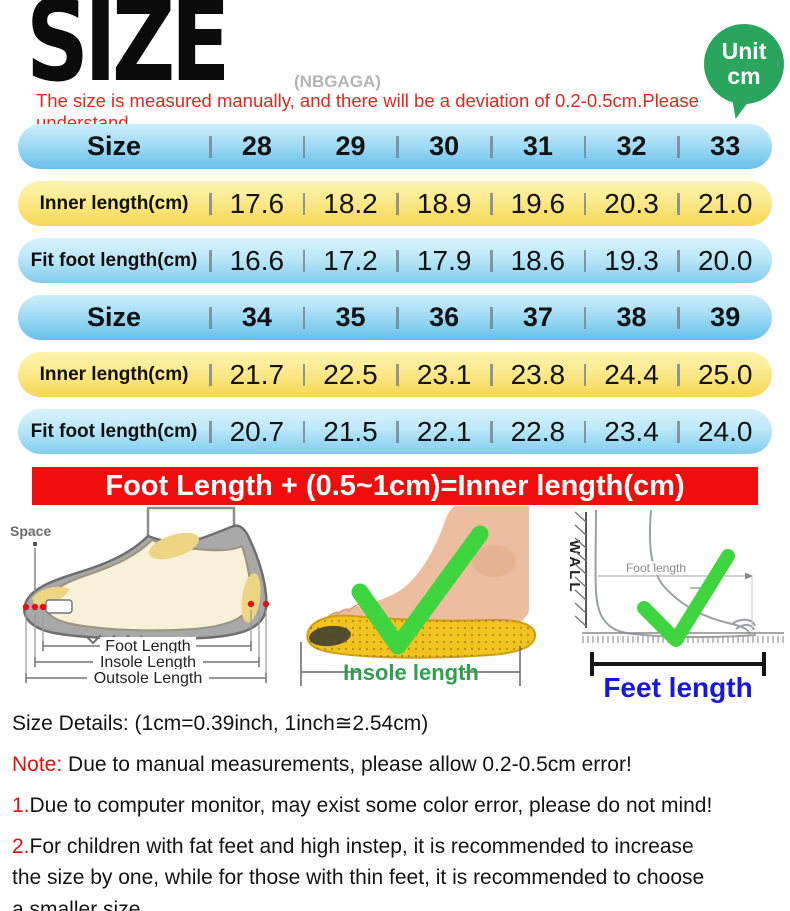  I want to click on formula-banner: Foot Length + (0.5~1cm)=Inner length(cm), so click(395, 486).